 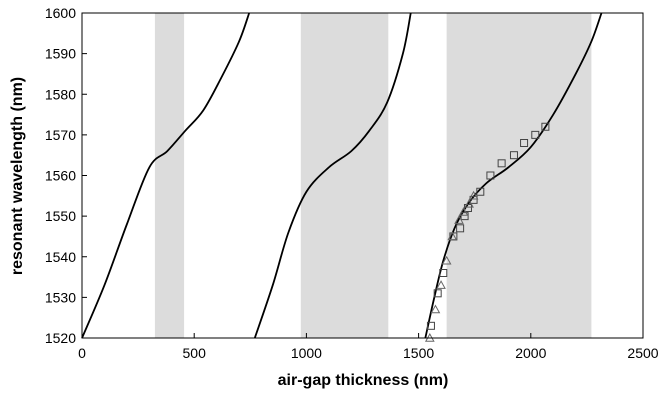 What do you see at coordinates (60, 135) in the screenshot?
I see `y-tick-label-5: 1570` at bounding box center [60, 135].